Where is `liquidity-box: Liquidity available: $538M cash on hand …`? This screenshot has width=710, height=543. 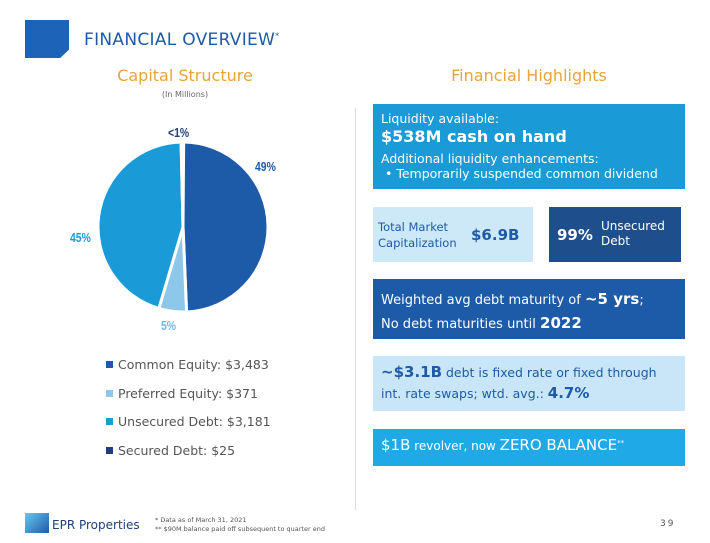
liquidity-box: Liquidity available: $538M cash on hand … is located at coordinates (529, 146).